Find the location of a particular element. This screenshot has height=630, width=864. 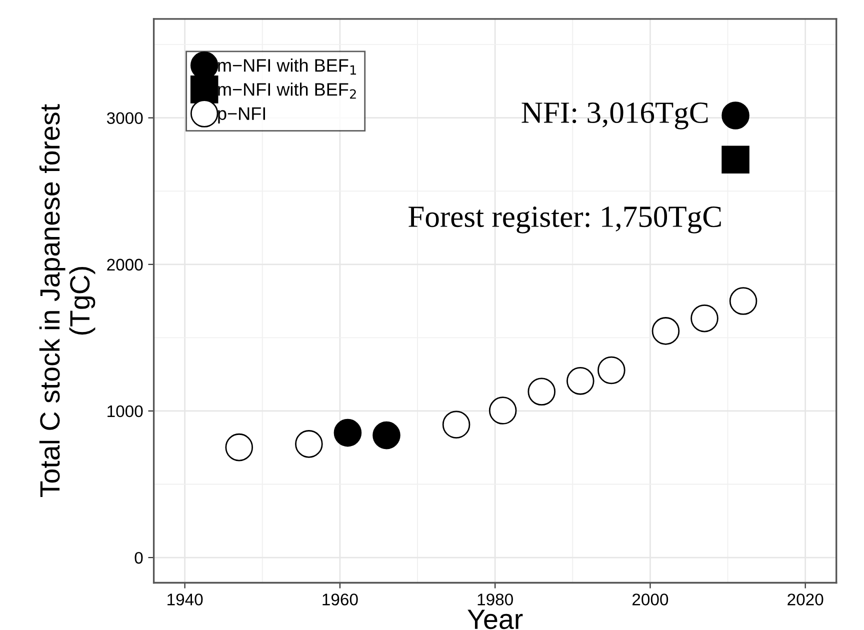

annotation: NFI: 3,016TgC is located at coordinates (615, 116).